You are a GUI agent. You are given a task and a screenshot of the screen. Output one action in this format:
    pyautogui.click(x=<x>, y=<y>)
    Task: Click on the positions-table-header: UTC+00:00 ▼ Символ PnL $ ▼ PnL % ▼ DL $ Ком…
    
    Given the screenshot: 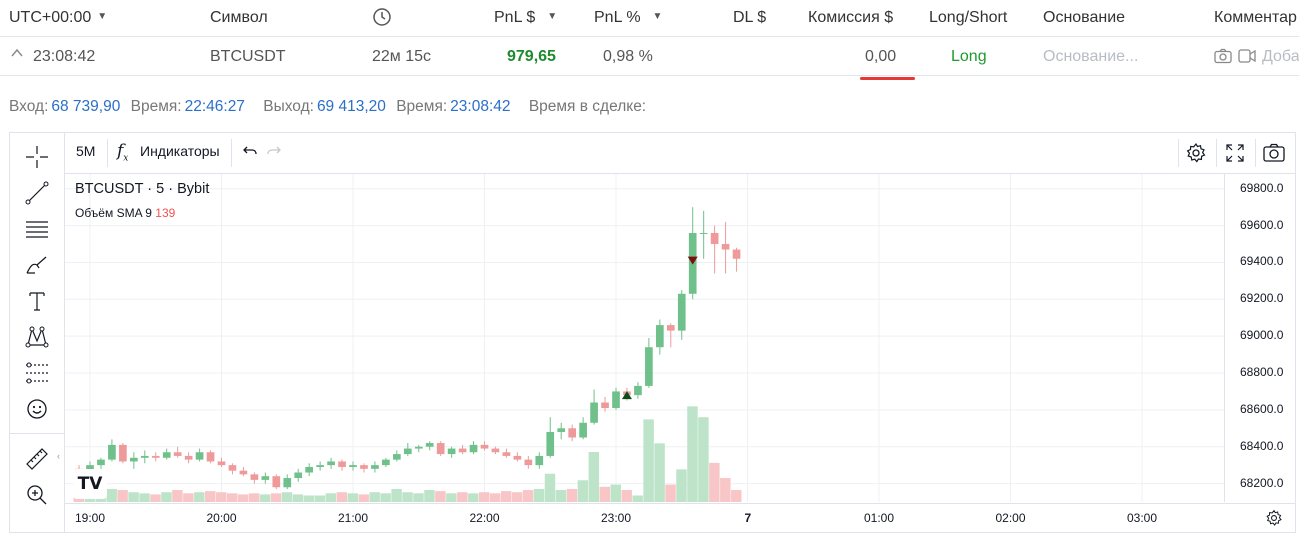 What is the action you would take?
    pyautogui.click(x=649, y=18)
    